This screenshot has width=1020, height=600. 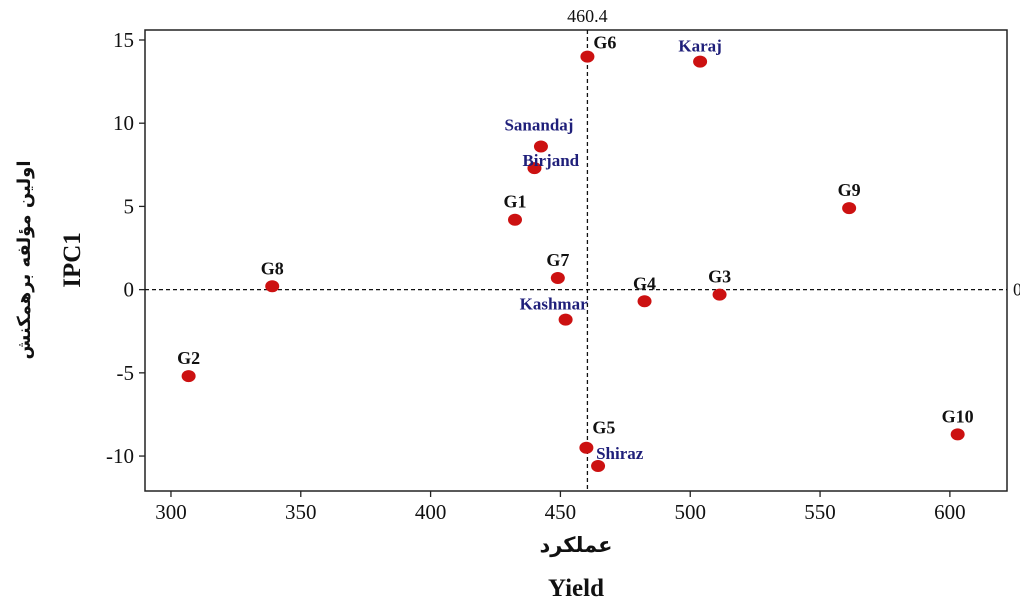 What do you see at coordinates (719, 277) in the screenshot?
I see `genotype-label-g3: G3` at bounding box center [719, 277].